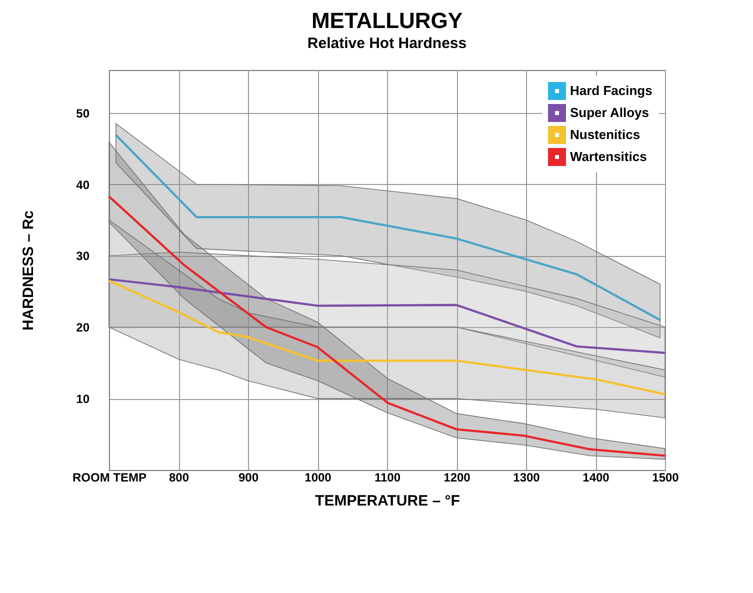  What do you see at coordinates (83, 185) in the screenshot?
I see `y-tick-label: 40` at bounding box center [83, 185].